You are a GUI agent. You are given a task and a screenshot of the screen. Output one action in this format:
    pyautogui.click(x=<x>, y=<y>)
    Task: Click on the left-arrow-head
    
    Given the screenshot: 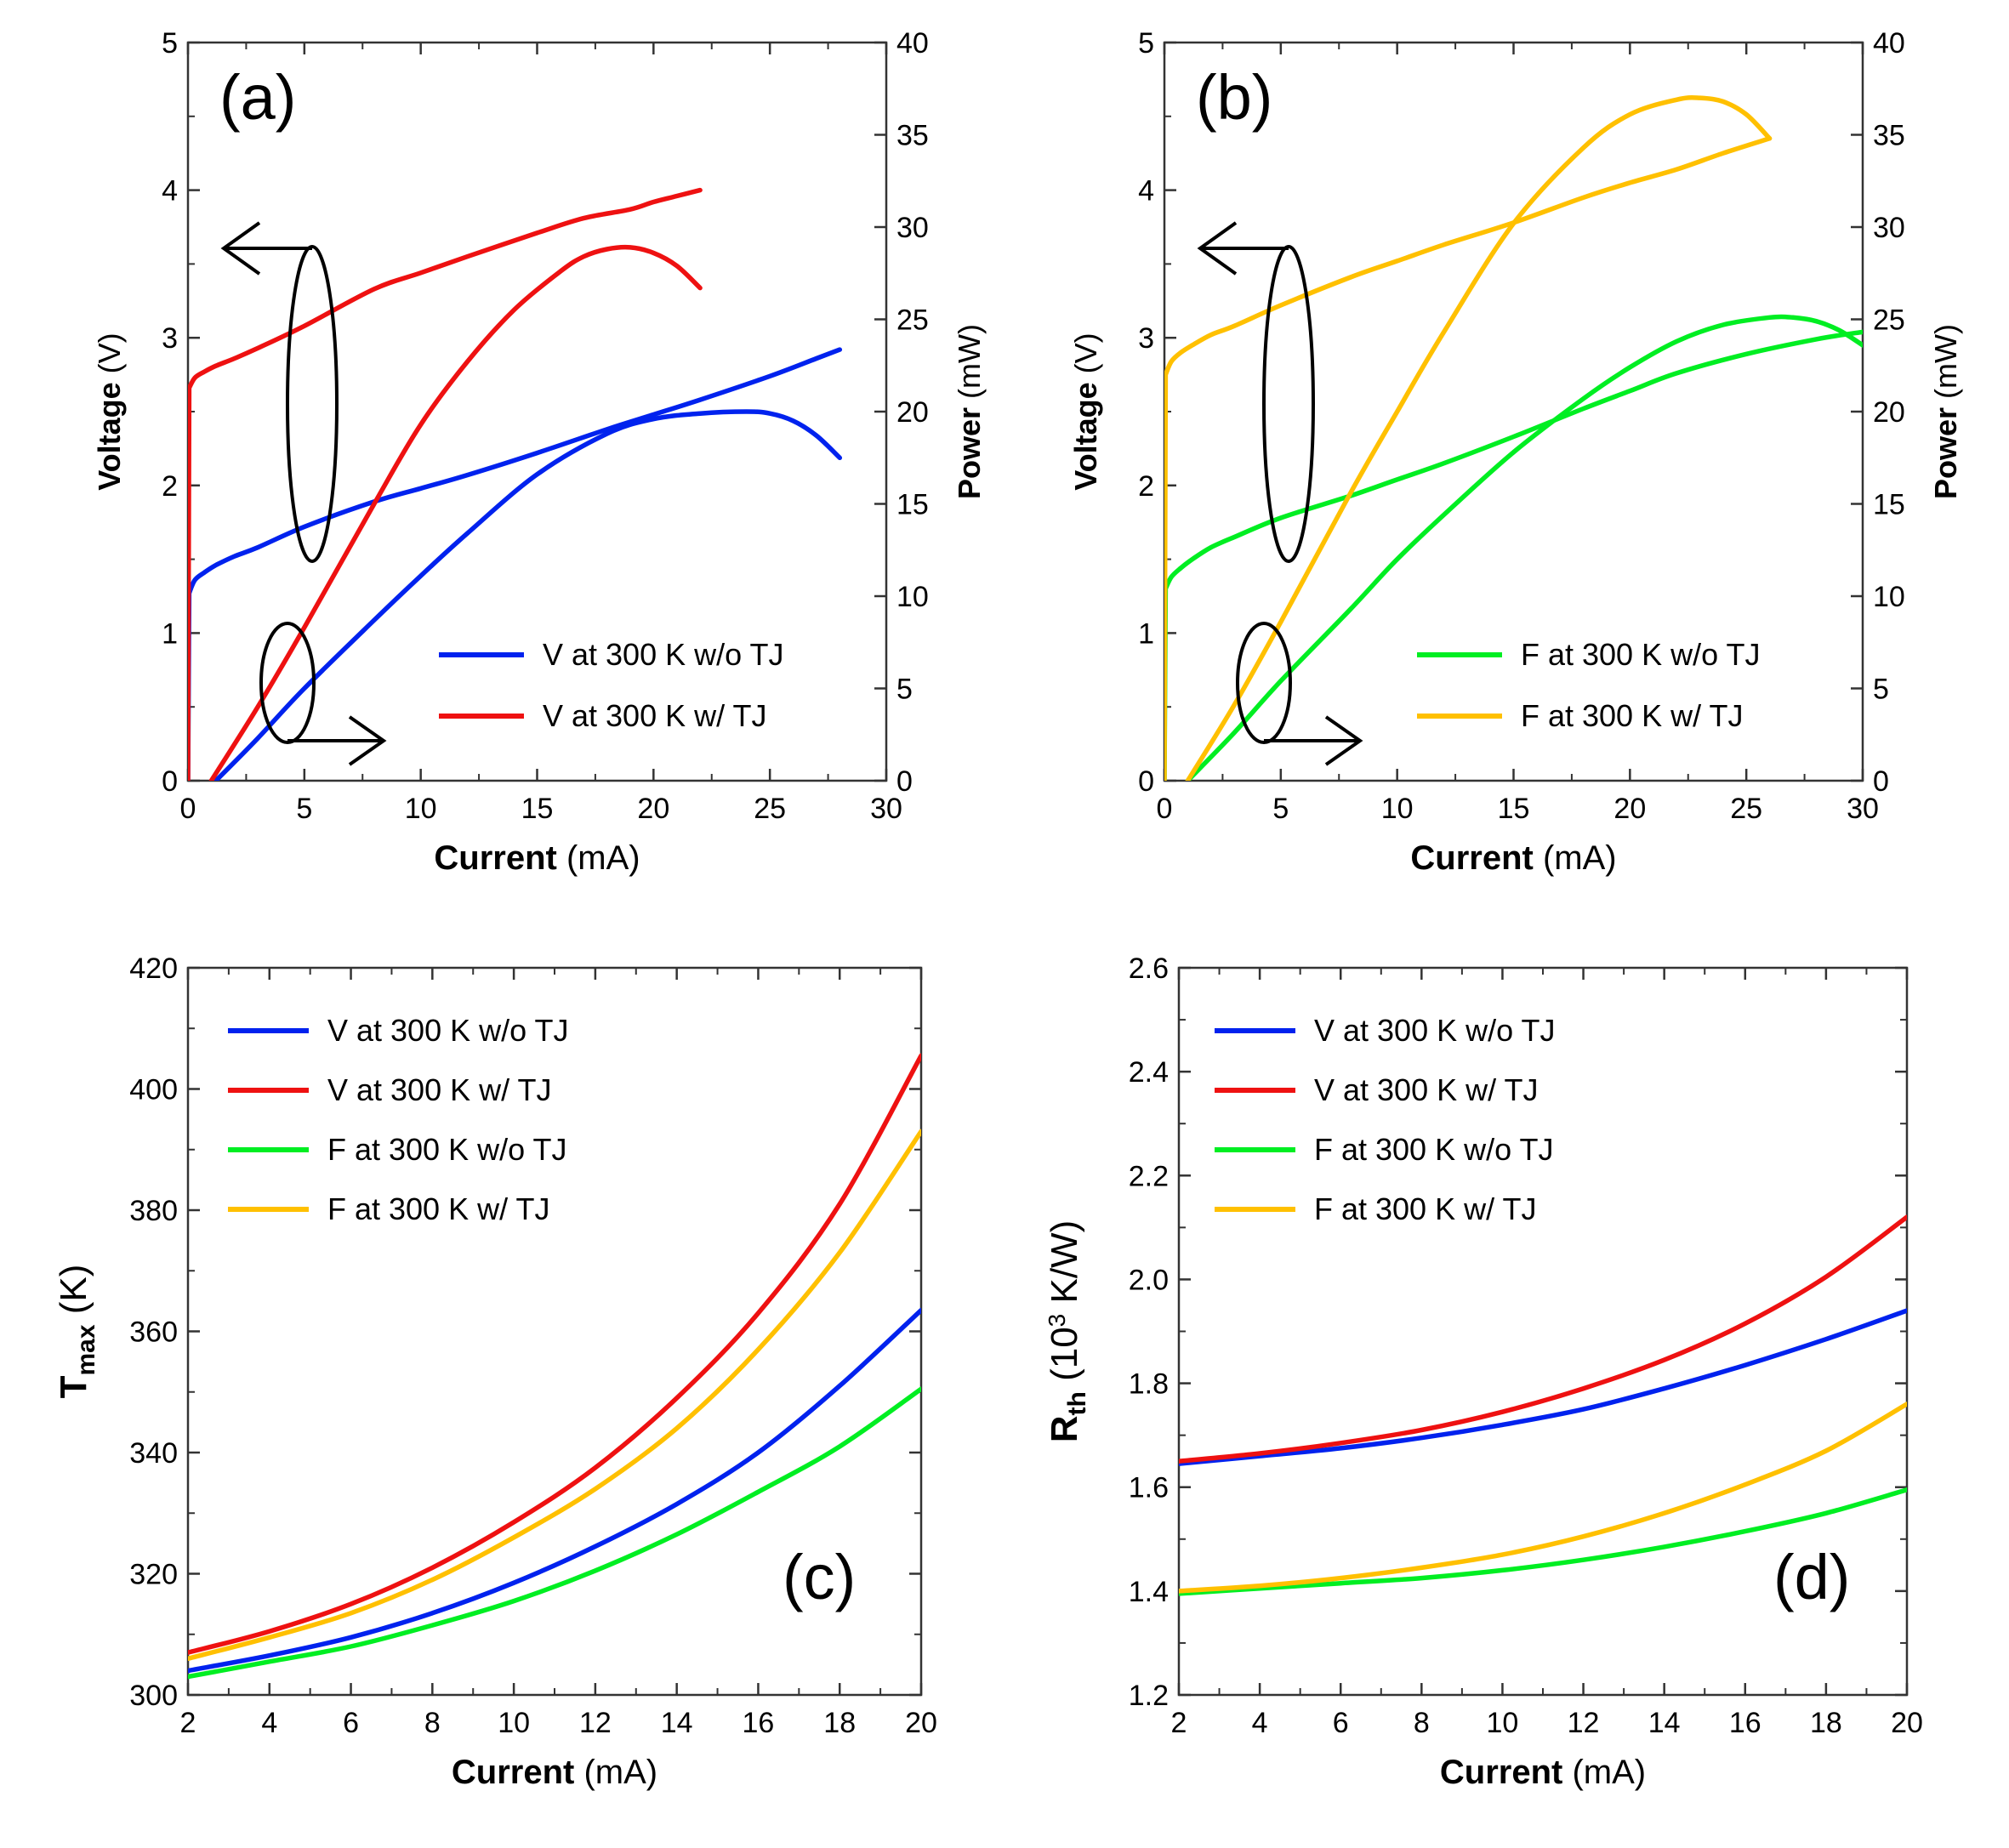 What is the action you would take?
    pyautogui.click(x=240, y=249)
    